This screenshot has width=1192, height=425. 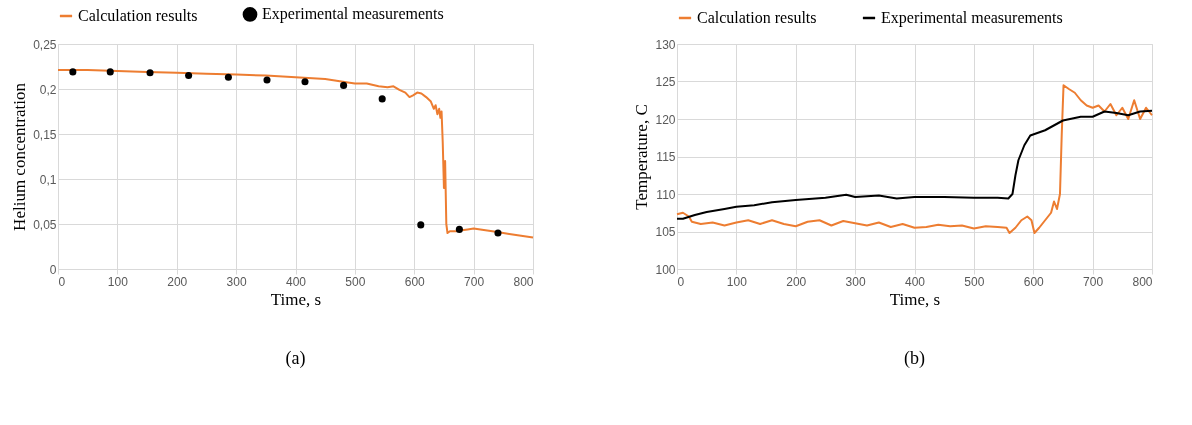 What do you see at coordinates (665, 269) in the screenshot?
I see `y-tick-label: 100` at bounding box center [665, 269].